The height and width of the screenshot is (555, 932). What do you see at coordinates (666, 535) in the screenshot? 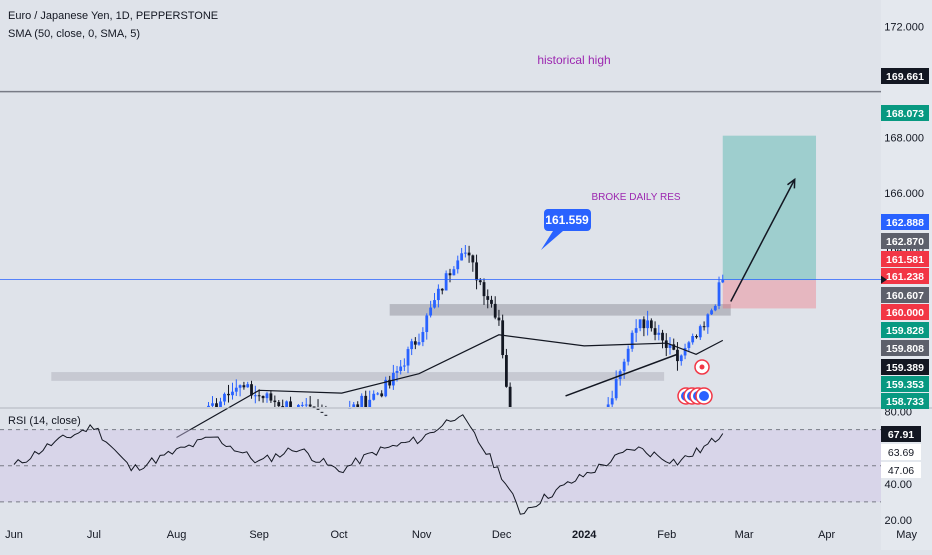
I see `x-tick-label: Feb` at bounding box center [666, 535].